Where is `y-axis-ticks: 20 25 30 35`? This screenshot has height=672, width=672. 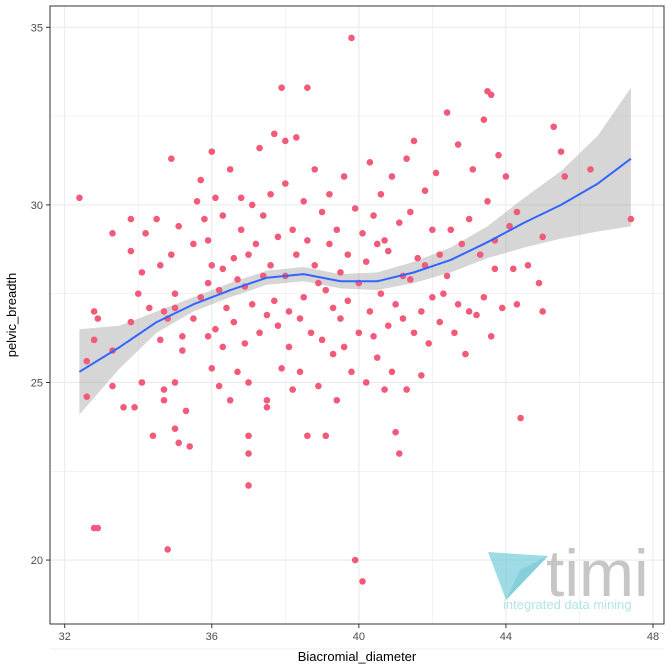 y-axis-ticks: 20 25 30 35 is located at coordinates (40, 294).